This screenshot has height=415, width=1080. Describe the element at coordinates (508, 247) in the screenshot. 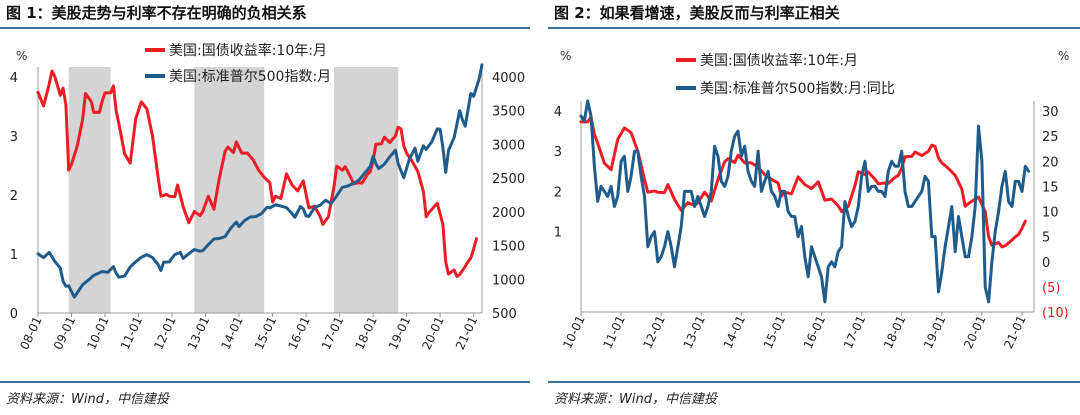

I see `y-right-tick-label: 1500` at that location.